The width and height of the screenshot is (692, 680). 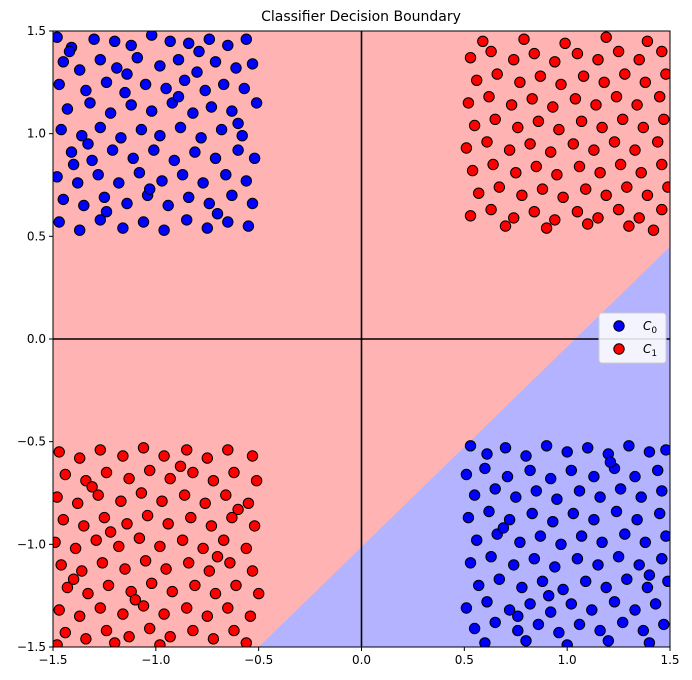 What do you see at coordinates (31, 647) in the screenshot?
I see `y-tick-label: −1.5` at bounding box center [31, 647].